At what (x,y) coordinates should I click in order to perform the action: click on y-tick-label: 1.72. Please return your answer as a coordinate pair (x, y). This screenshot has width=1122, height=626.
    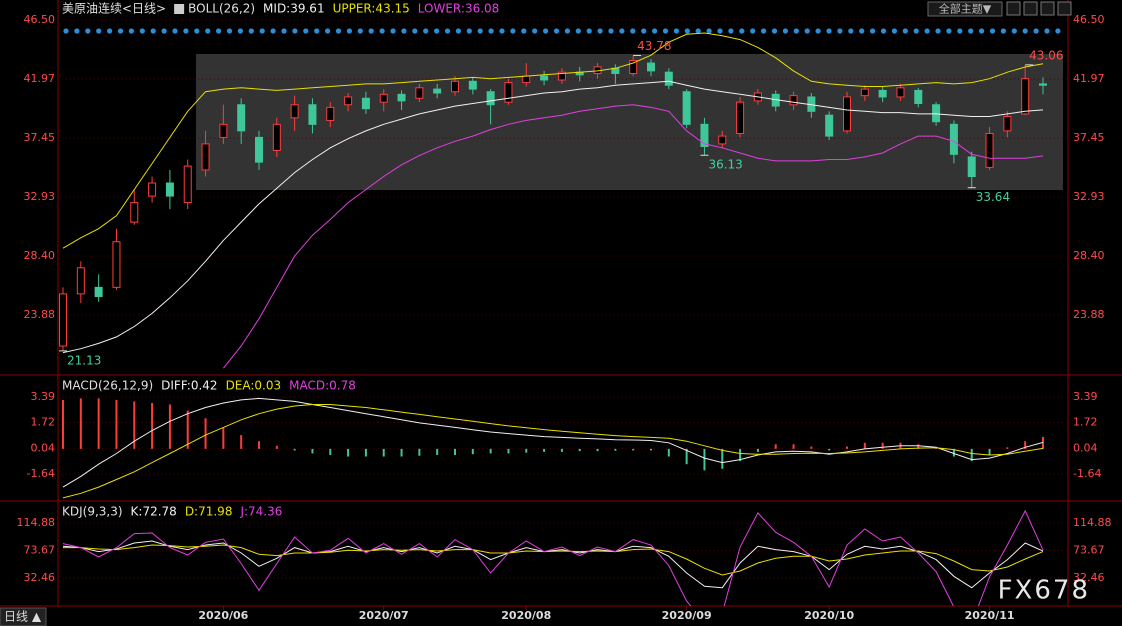
    Looking at the image, I should click on (43, 422).